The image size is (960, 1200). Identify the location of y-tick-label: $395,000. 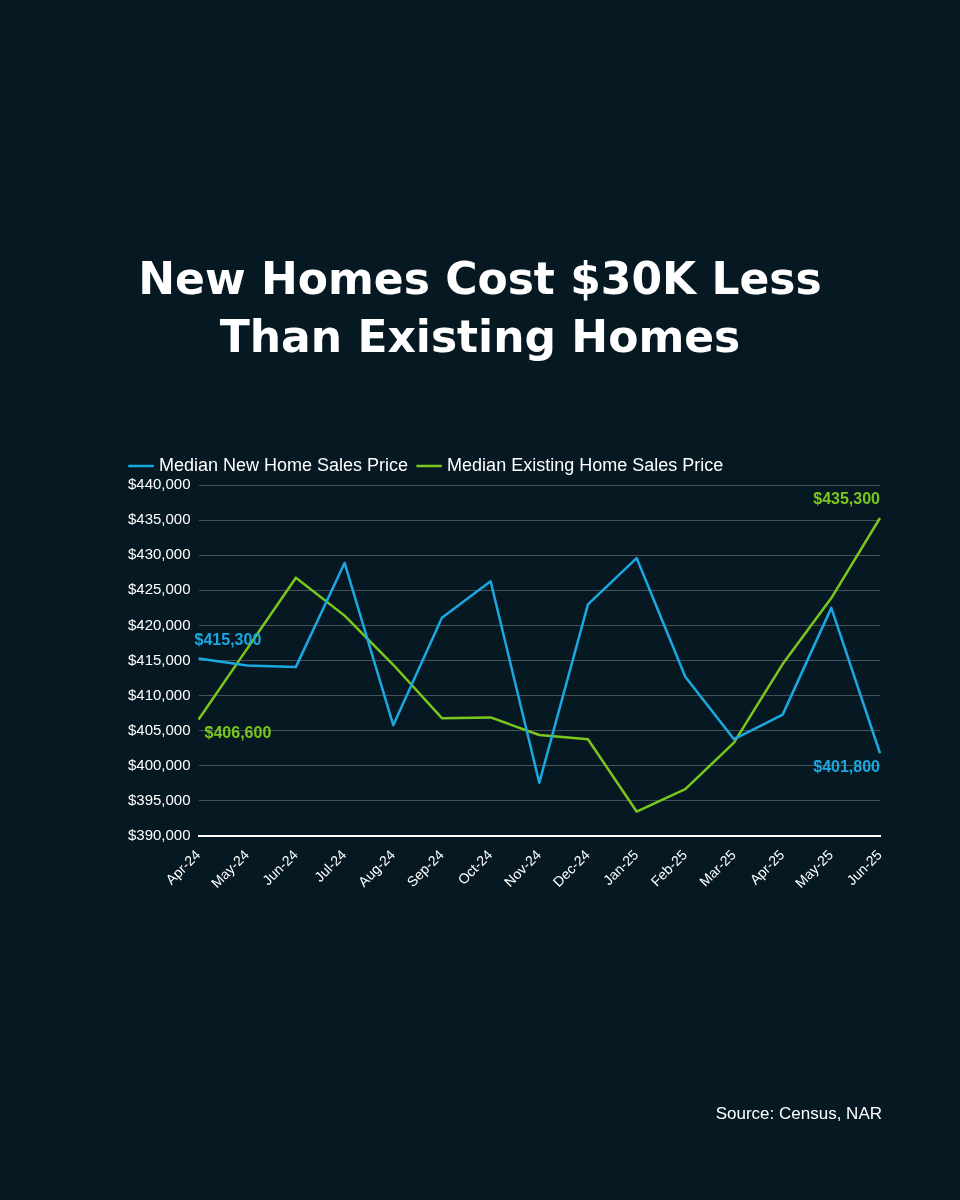
(159, 800).